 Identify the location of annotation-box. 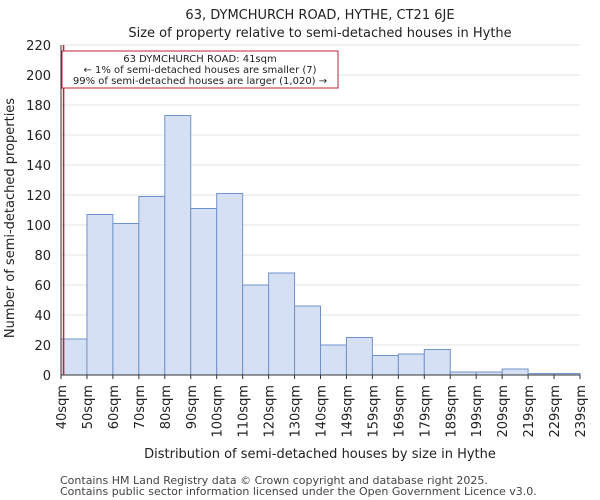
(200, 69).